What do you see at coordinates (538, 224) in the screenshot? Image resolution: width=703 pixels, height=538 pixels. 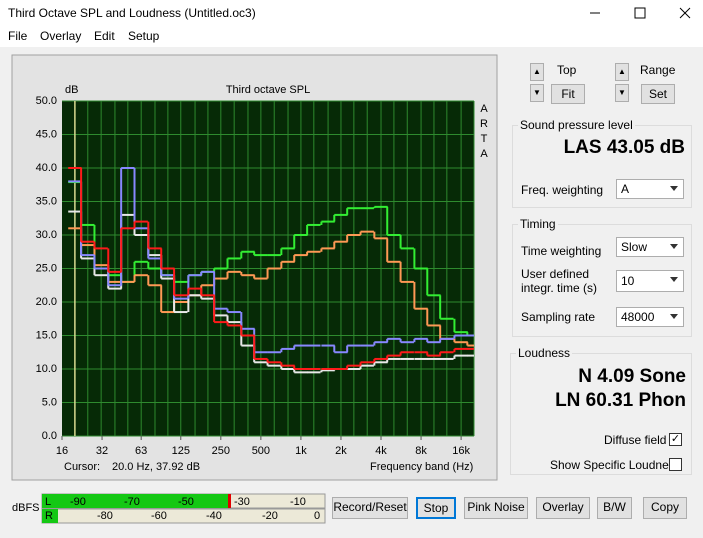 I see `group-title: Timing` at bounding box center [538, 224].